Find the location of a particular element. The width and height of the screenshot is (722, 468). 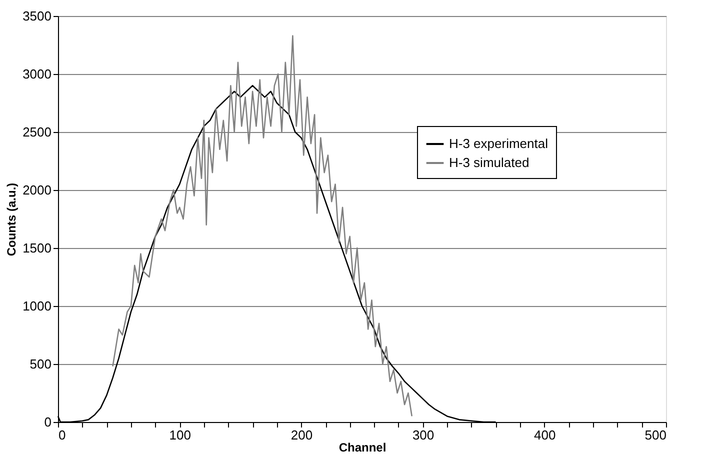

y-tick-label: 3500 is located at coordinates (37, 16).